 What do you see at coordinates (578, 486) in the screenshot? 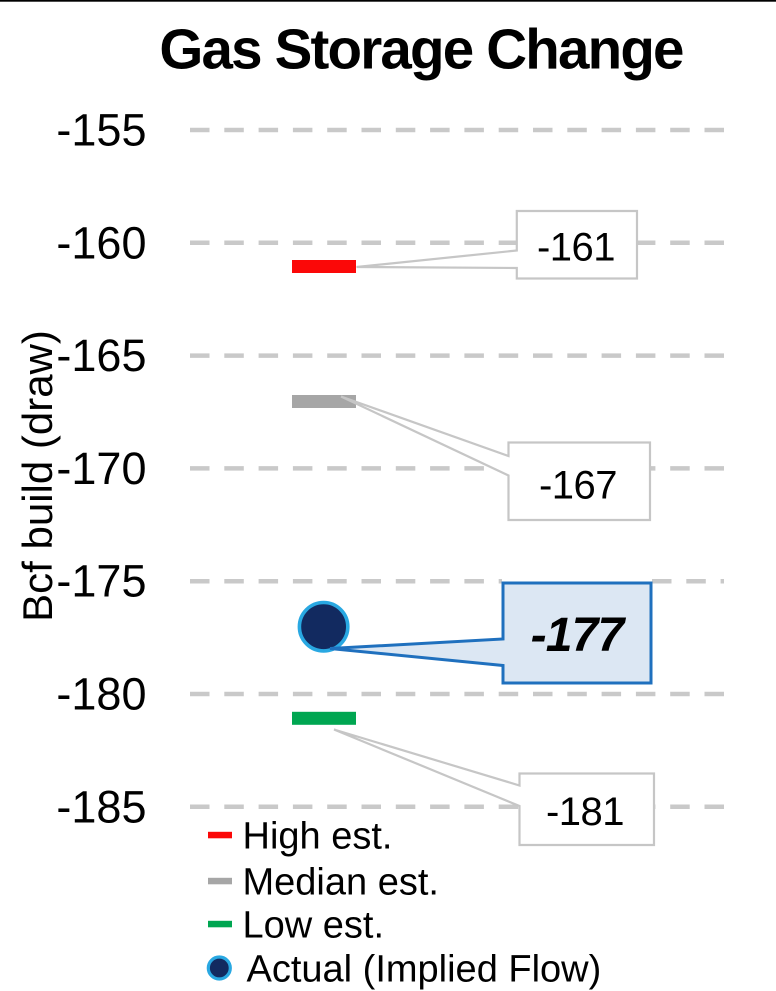
I see `svg-text: -167` at bounding box center [578, 486].